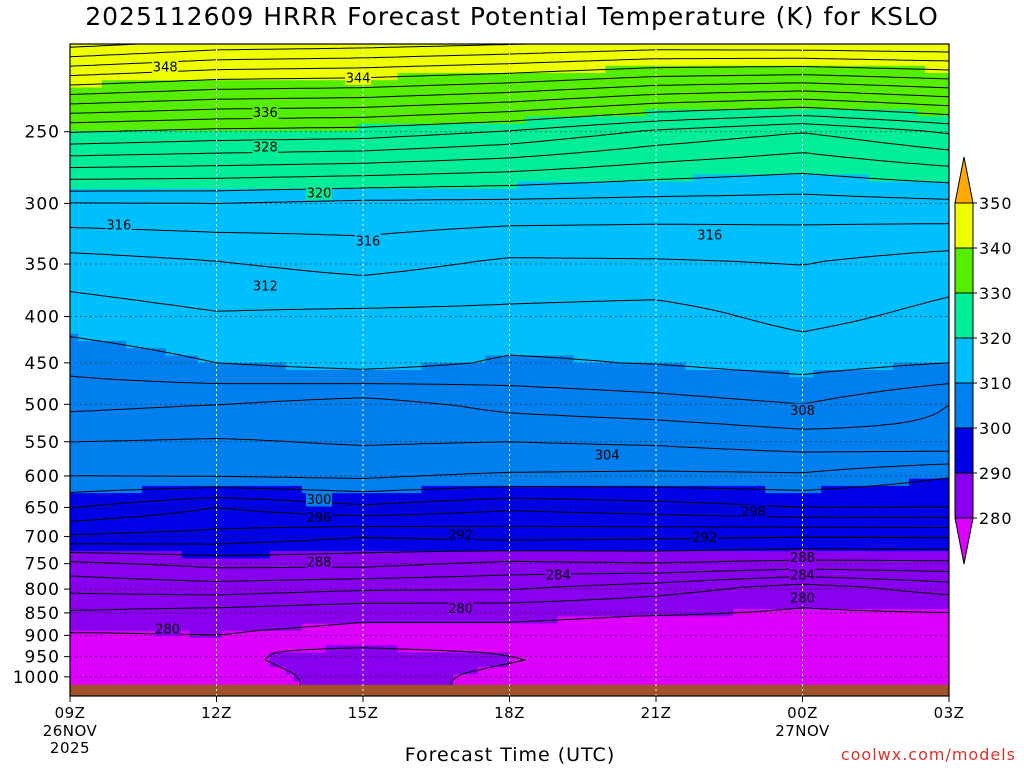 The height and width of the screenshot is (768, 1024). What do you see at coordinates (42, 658) in the screenshot?
I see `y-tick-label: 950` at bounding box center [42, 658].